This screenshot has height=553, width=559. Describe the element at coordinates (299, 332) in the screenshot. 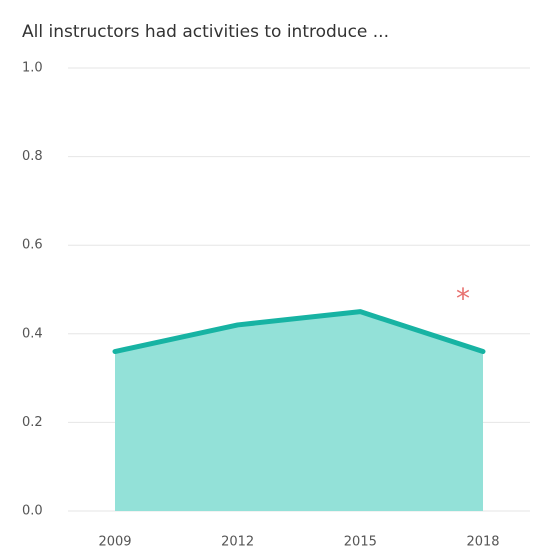

I see `line` at that location.